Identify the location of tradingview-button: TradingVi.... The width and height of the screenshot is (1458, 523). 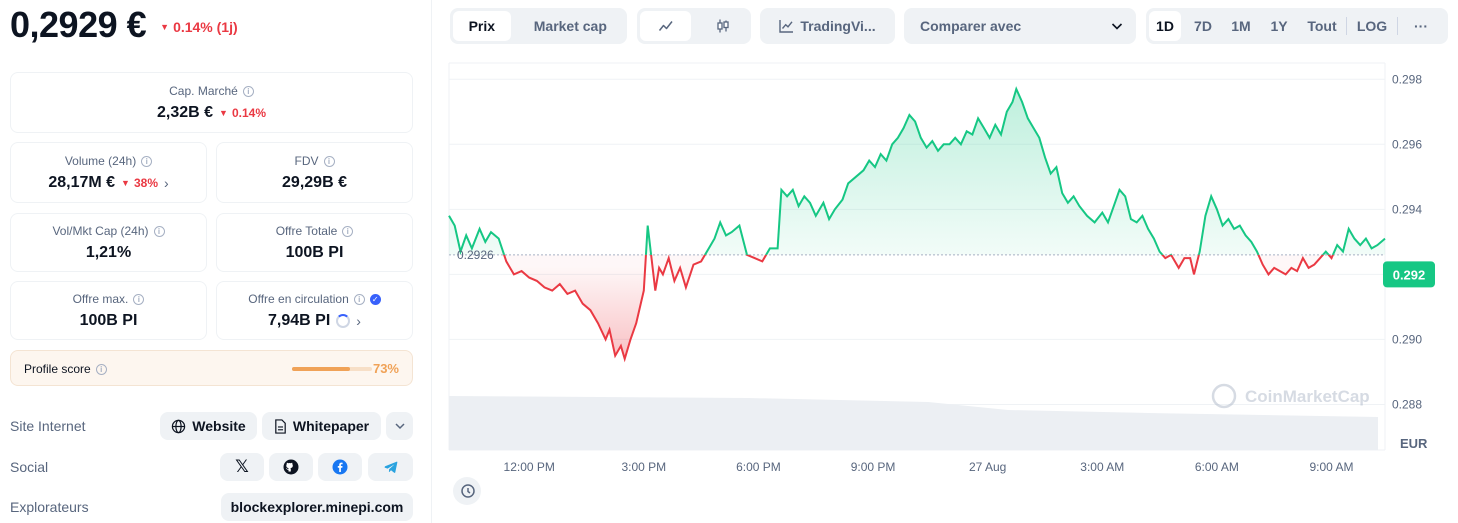
(827, 26).